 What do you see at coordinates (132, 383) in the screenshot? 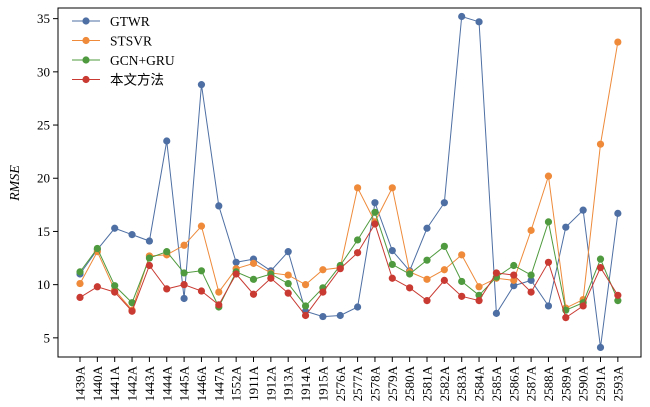
I see `x-tick-label: 1442A` at bounding box center [132, 383].